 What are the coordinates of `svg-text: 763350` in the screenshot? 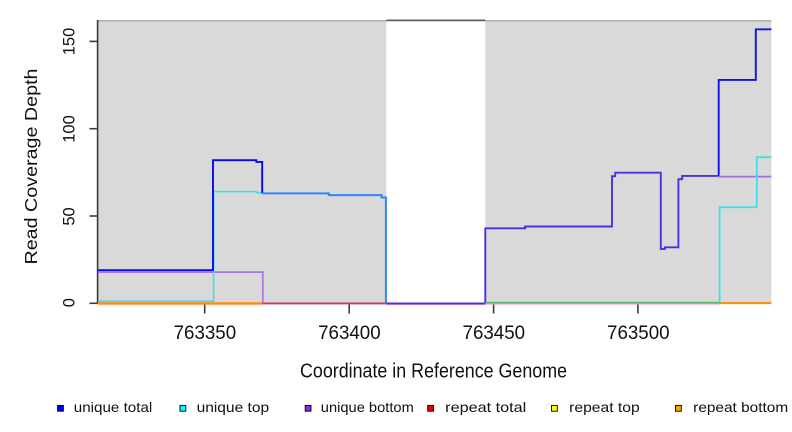 It's located at (205, 333).